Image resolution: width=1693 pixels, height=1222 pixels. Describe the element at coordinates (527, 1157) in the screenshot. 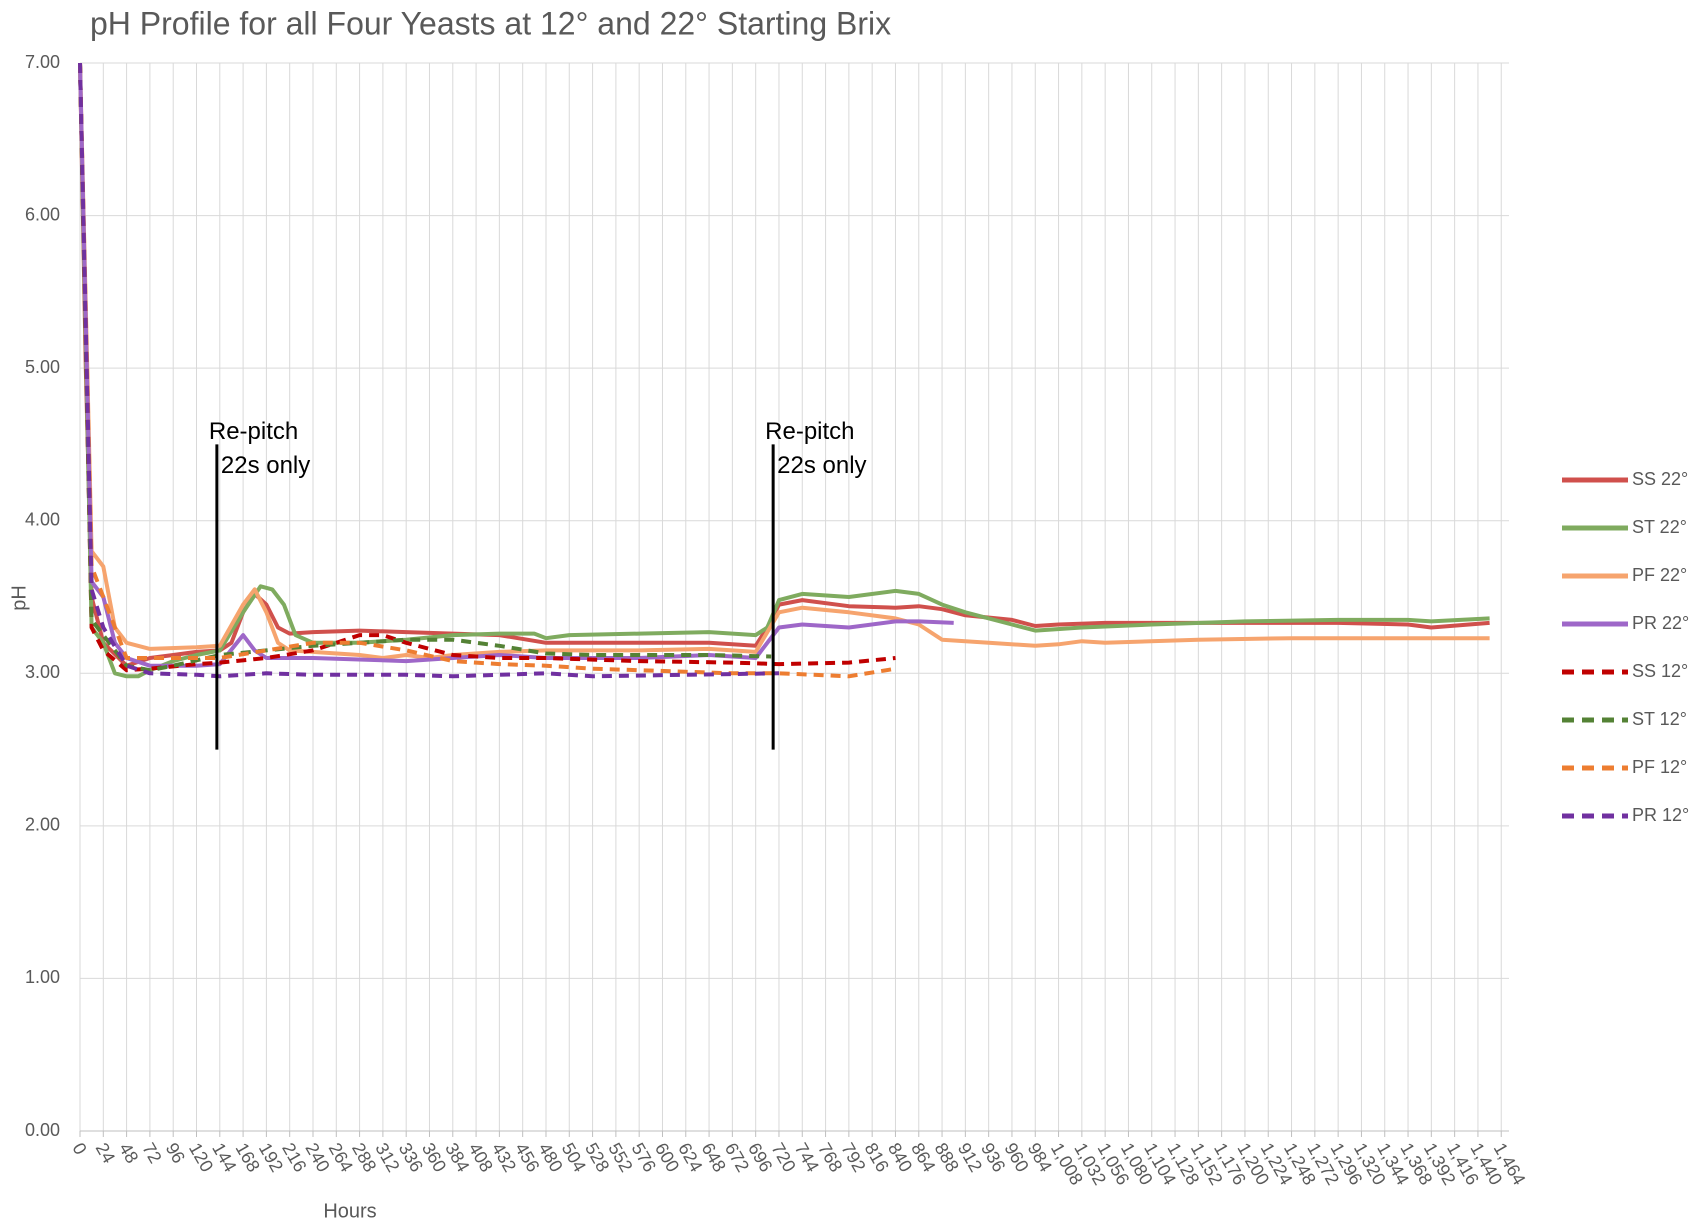

I see `x-tick-label: 456` at that location.